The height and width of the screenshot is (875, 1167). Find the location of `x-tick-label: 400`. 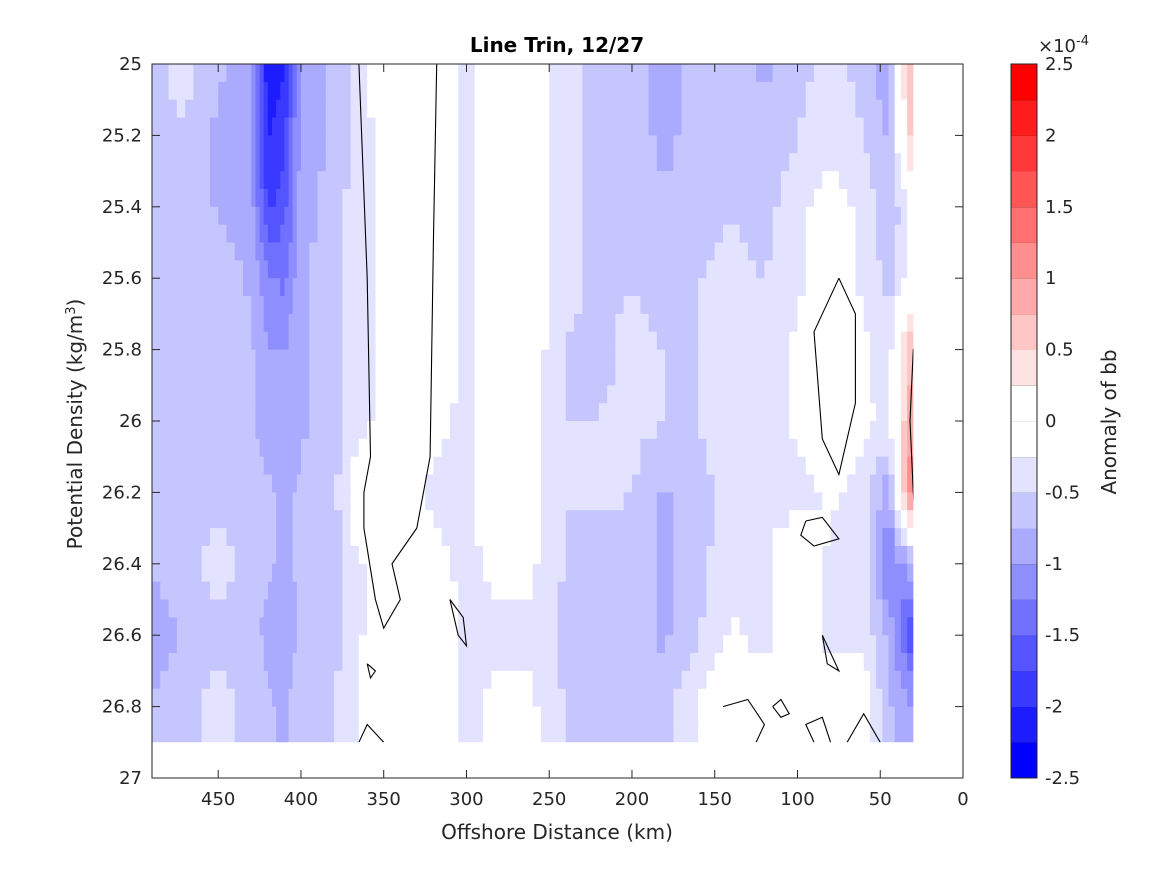

x-tick-label: 400 is located at coordinates (301, 799).